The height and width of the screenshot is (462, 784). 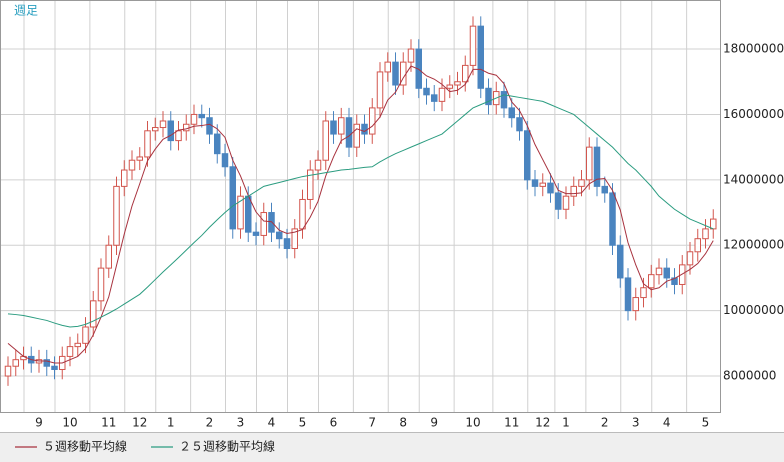 What do you see at coordinates (753, 179) in the screenshot?
I see `y-tick-label: 14000000` at bounding box center [753, 179].